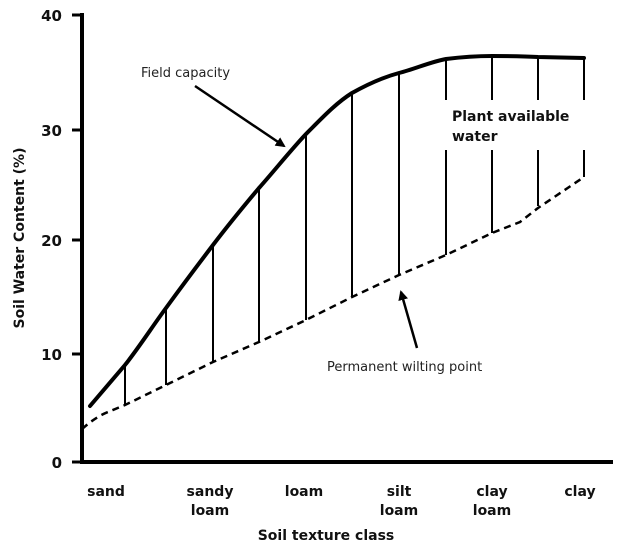  What do you see at coordinates (20, 238) in the screenshot?
I see `y-axis-title: Soil Water Content (%)` at bounding box center [20, 238].